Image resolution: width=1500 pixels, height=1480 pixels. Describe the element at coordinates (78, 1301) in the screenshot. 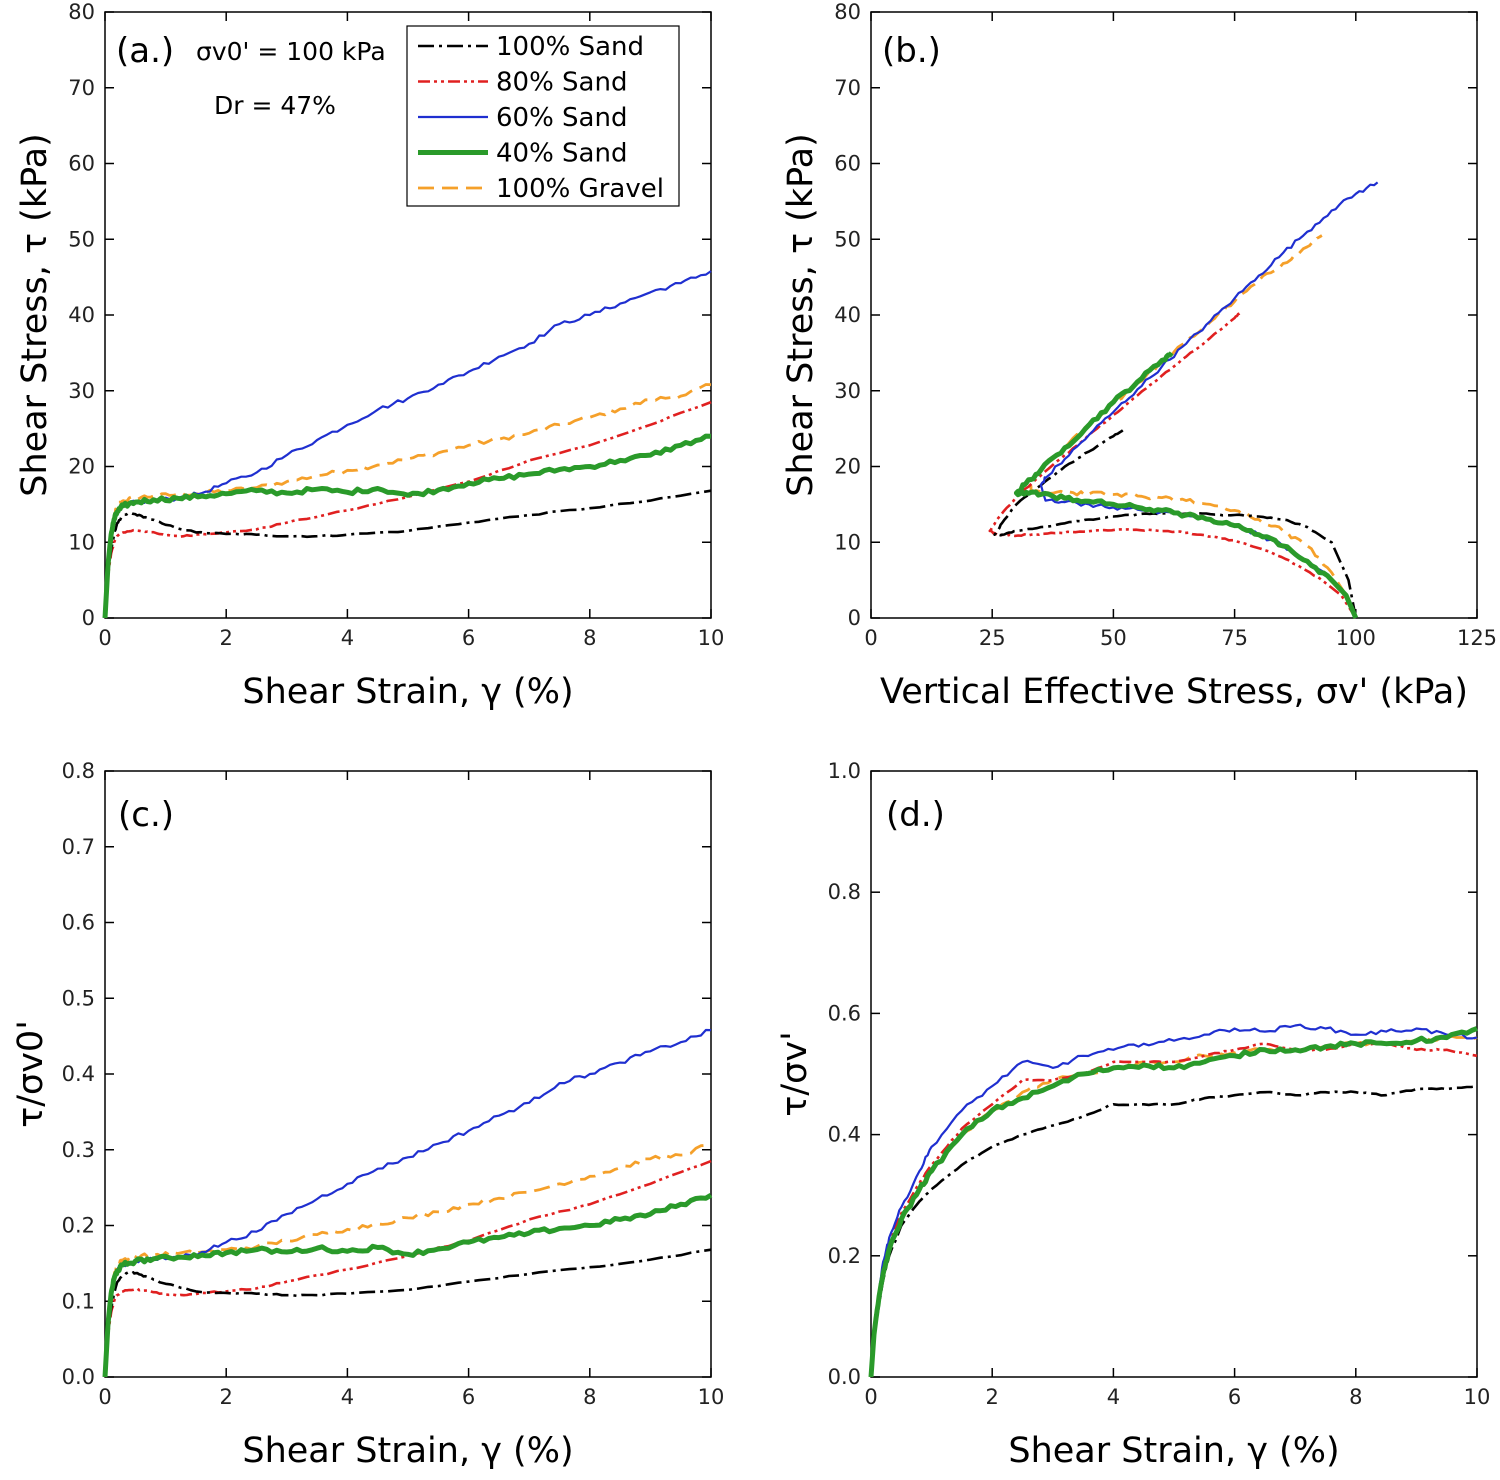

I see `y-tick-label: 0.1` at that location.